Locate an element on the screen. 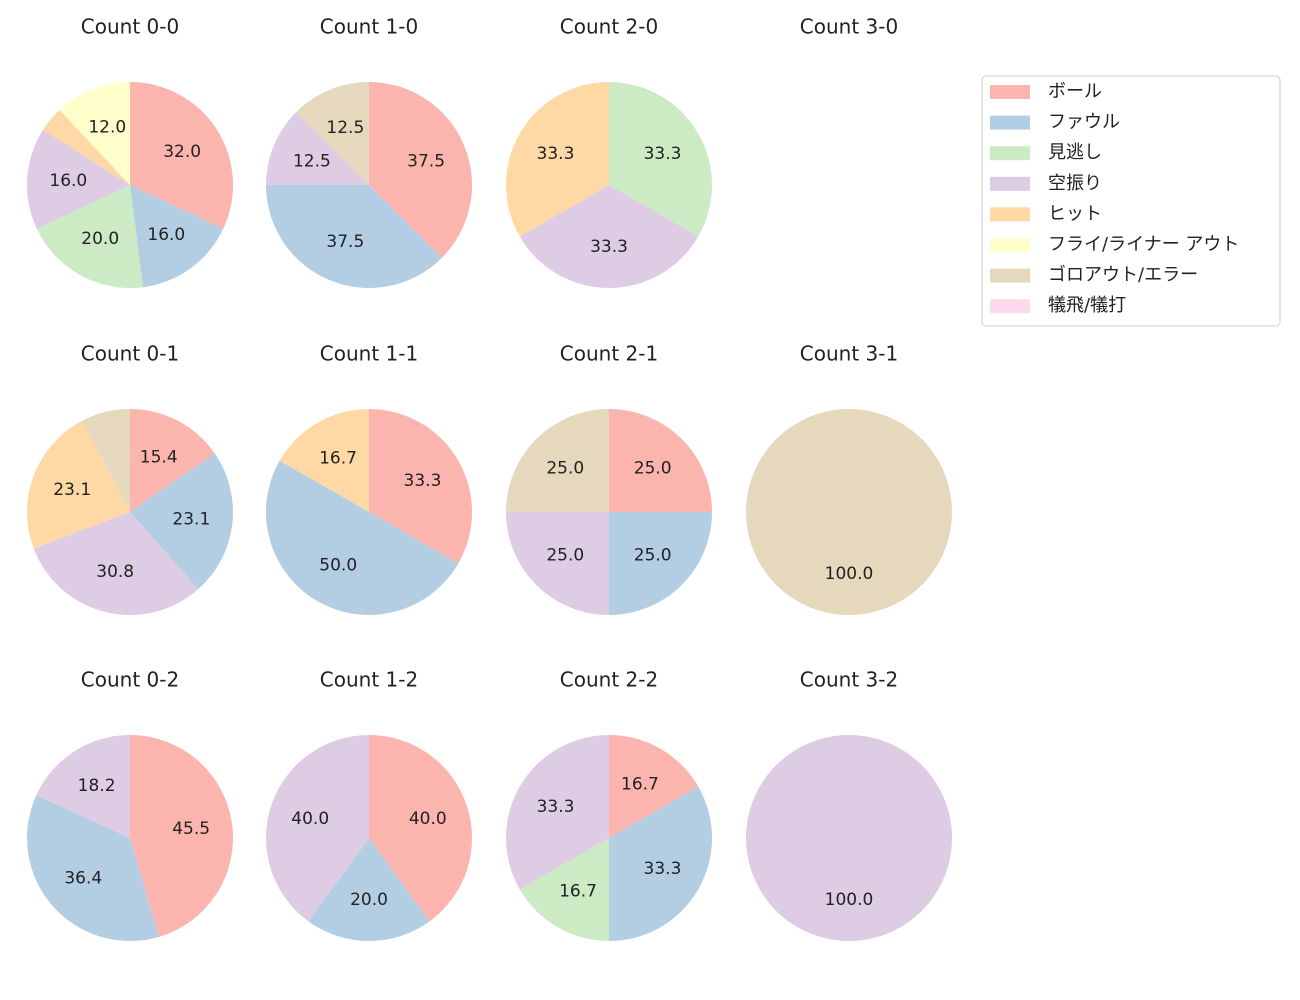  legend-label: 犠飛/犠打 is located at coordinates (1087, 305).